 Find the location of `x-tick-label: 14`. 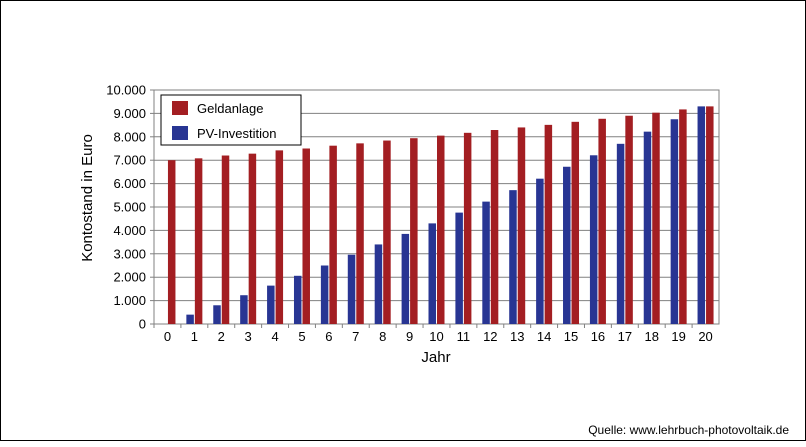

x-tick-label: 14 is located at coordinates (544, 336).